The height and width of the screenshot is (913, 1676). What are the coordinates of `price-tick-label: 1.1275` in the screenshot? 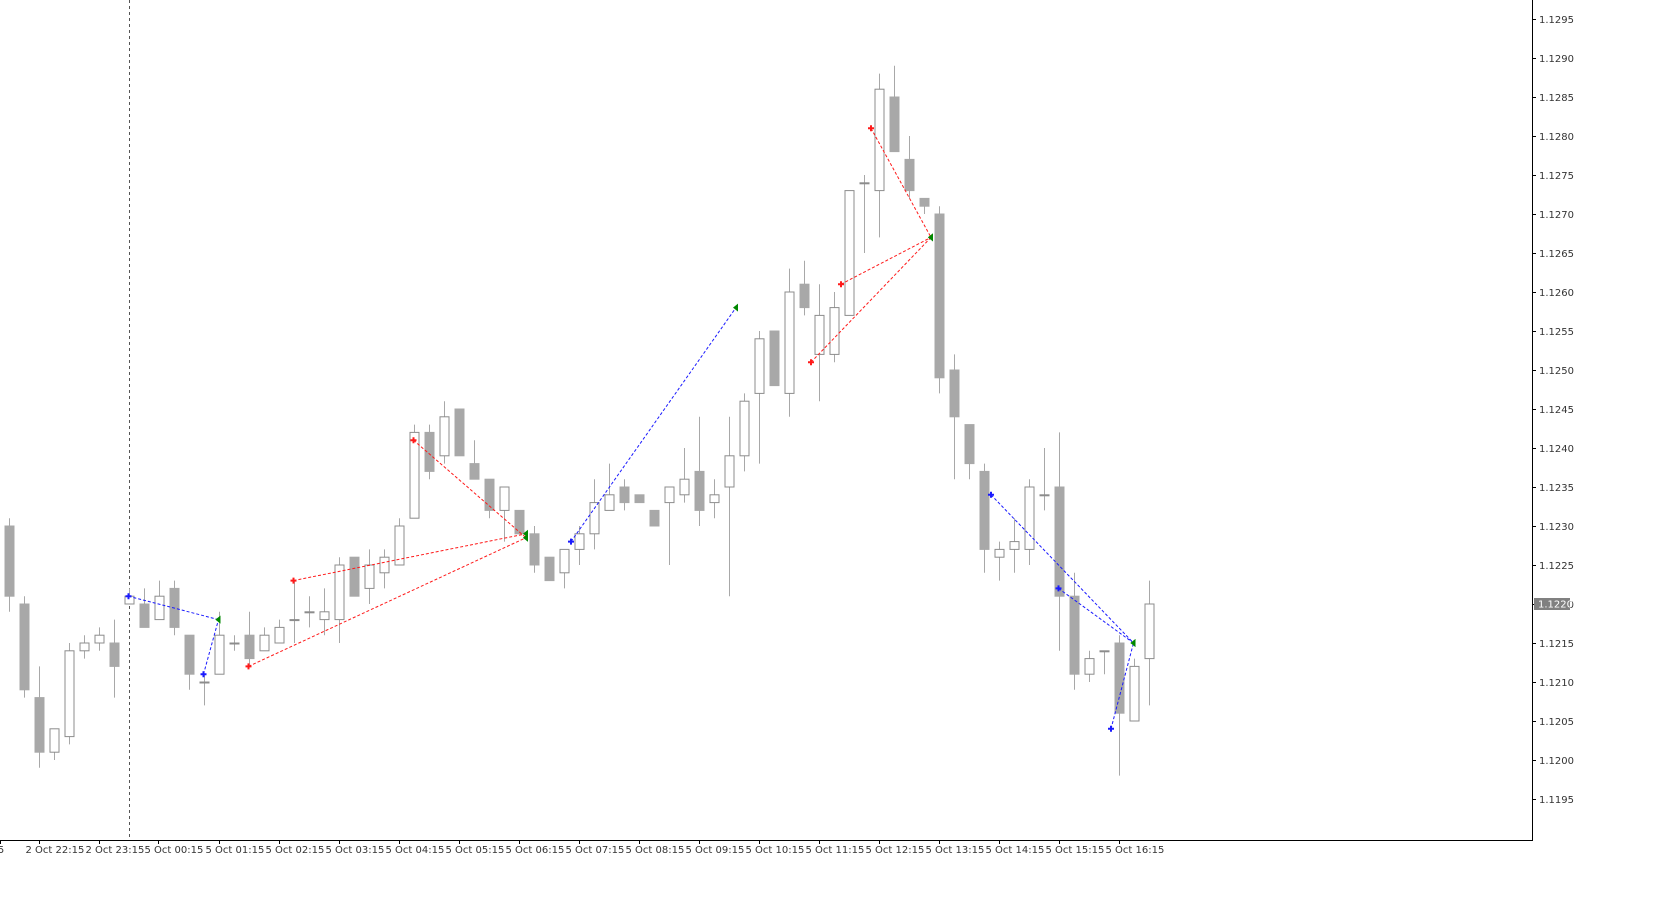 It's located at (1556, 176).